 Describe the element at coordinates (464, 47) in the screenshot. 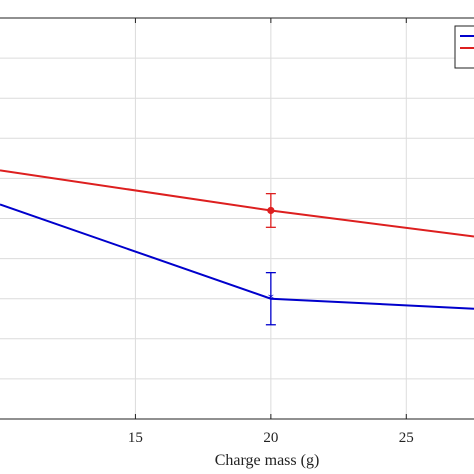

I see `legend` at that location.